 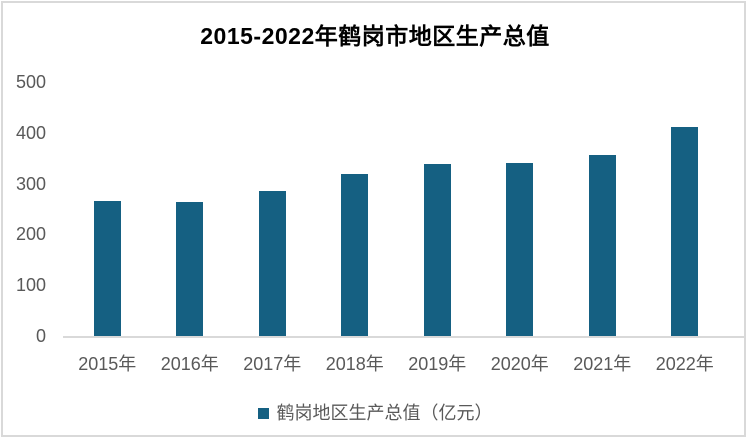 I want to click on chart-title: 2015-2022年鹤岗市地区生产总值, so click(x=375, y=36).